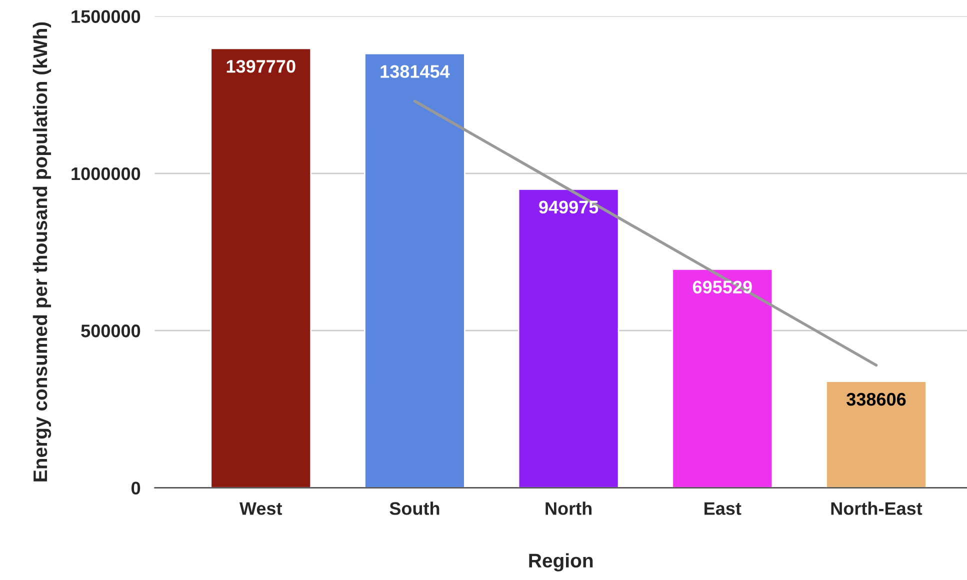 This screenshot has width=967, height=580. I want to click on x-tick-label: West, so click(260, 508).